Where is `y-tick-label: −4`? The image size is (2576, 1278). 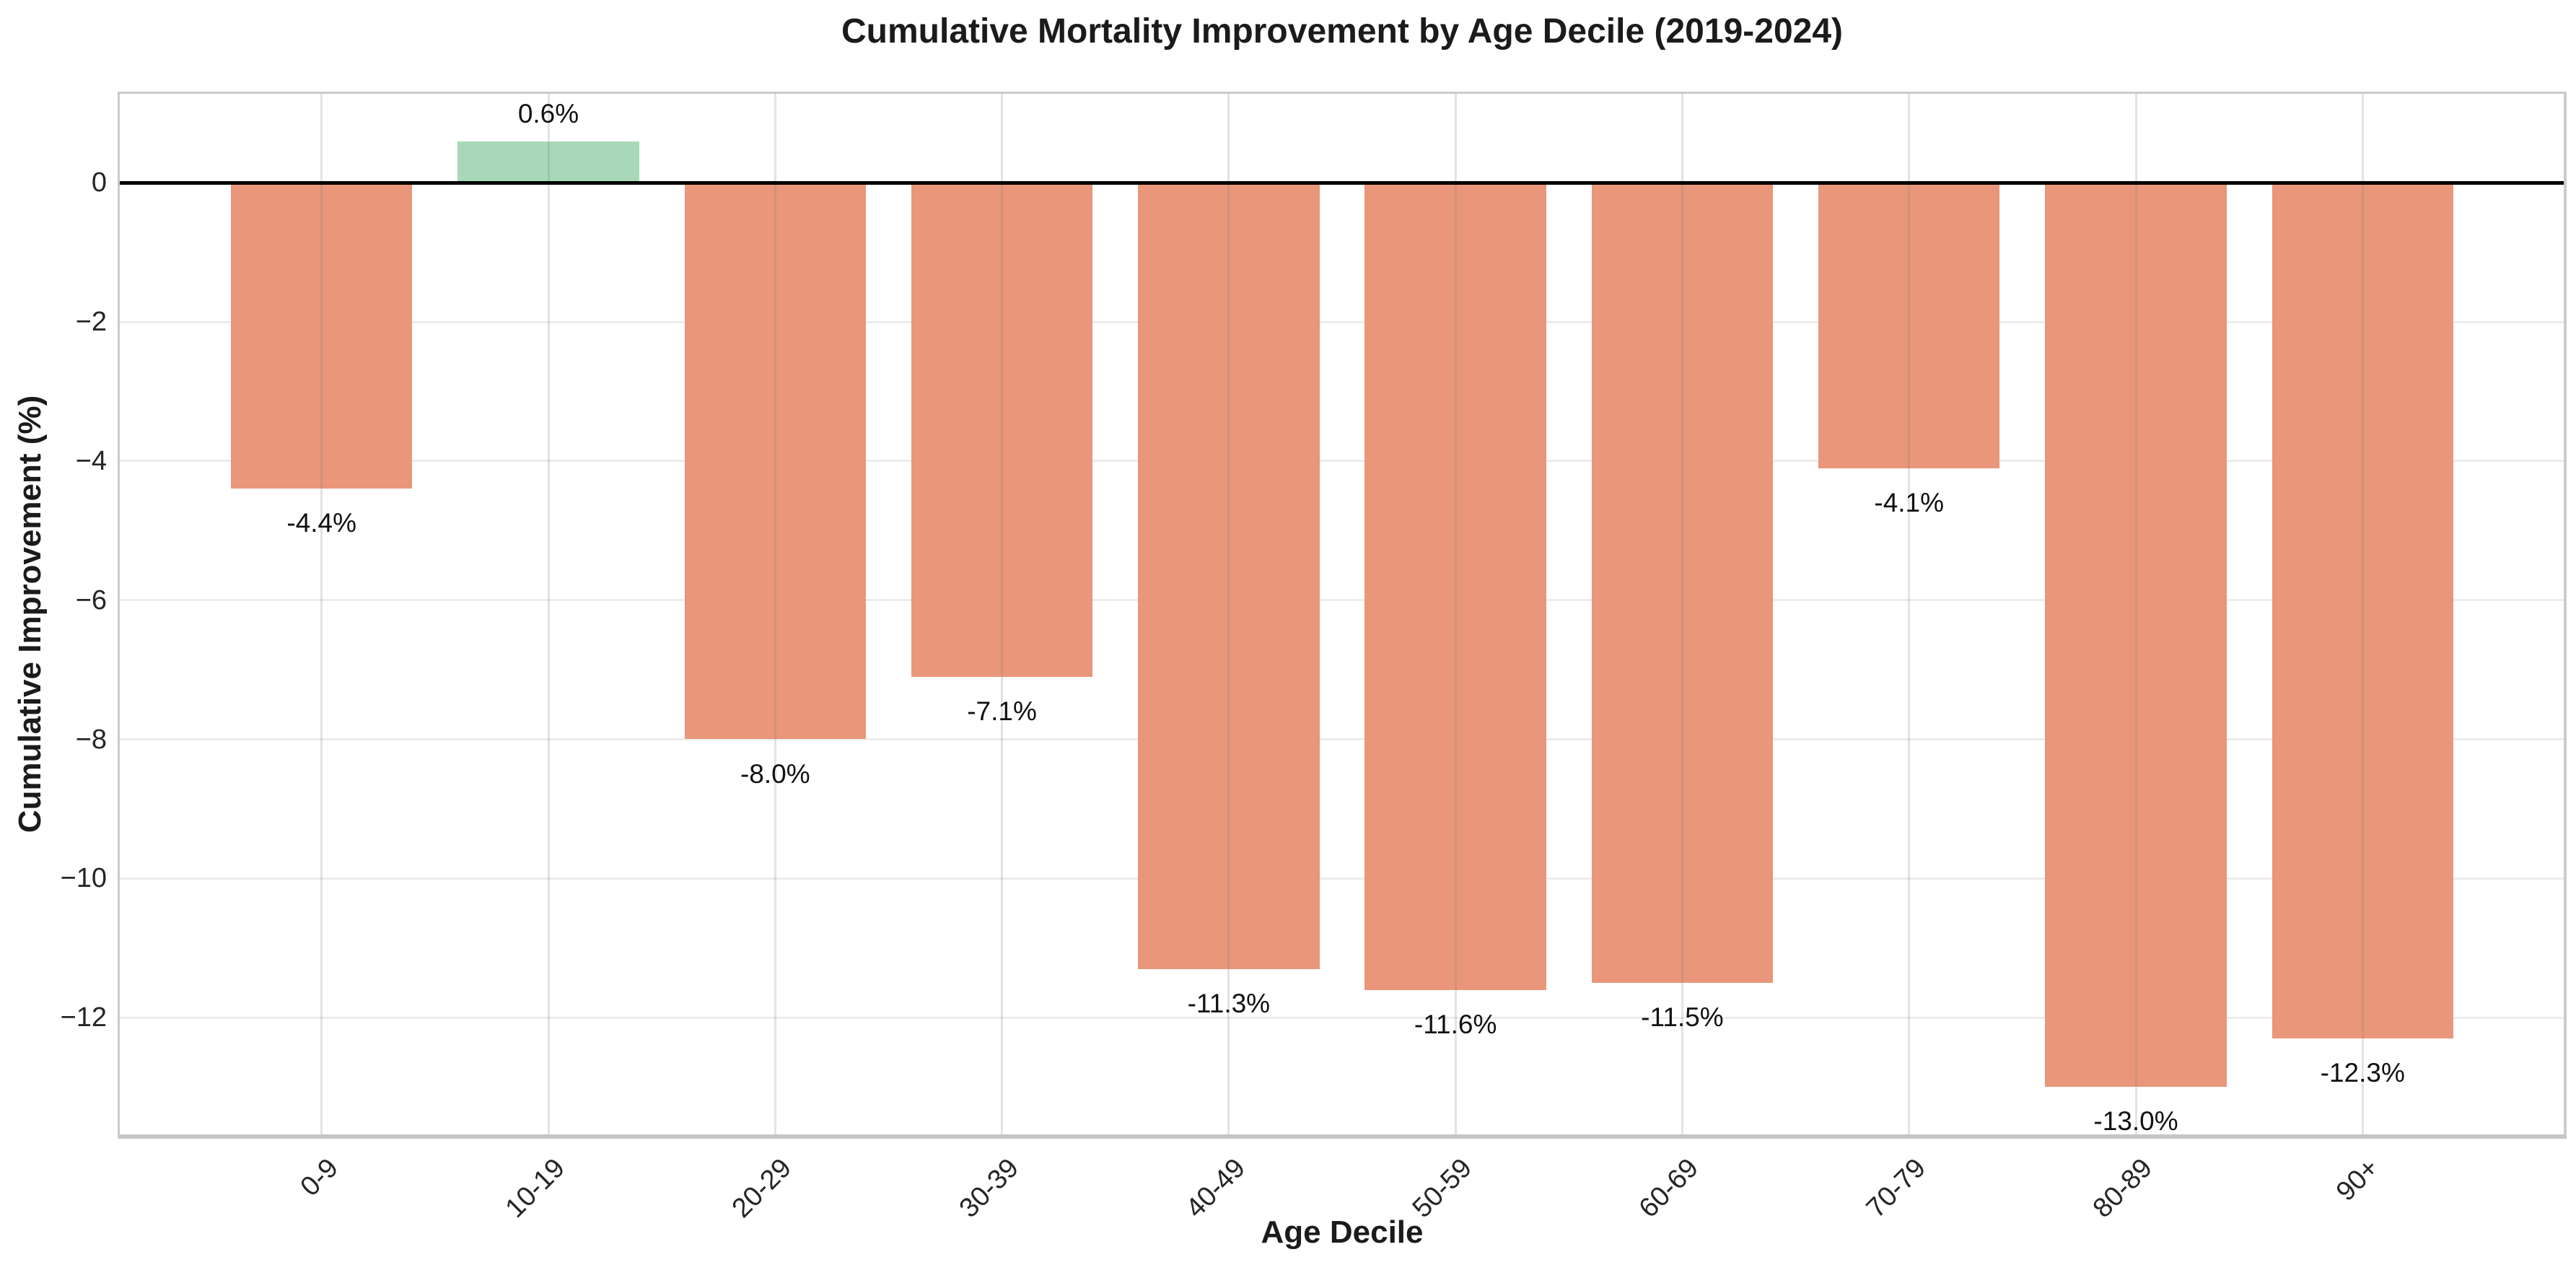 y-tick-label: −4 is located at coordinates (91, 460).